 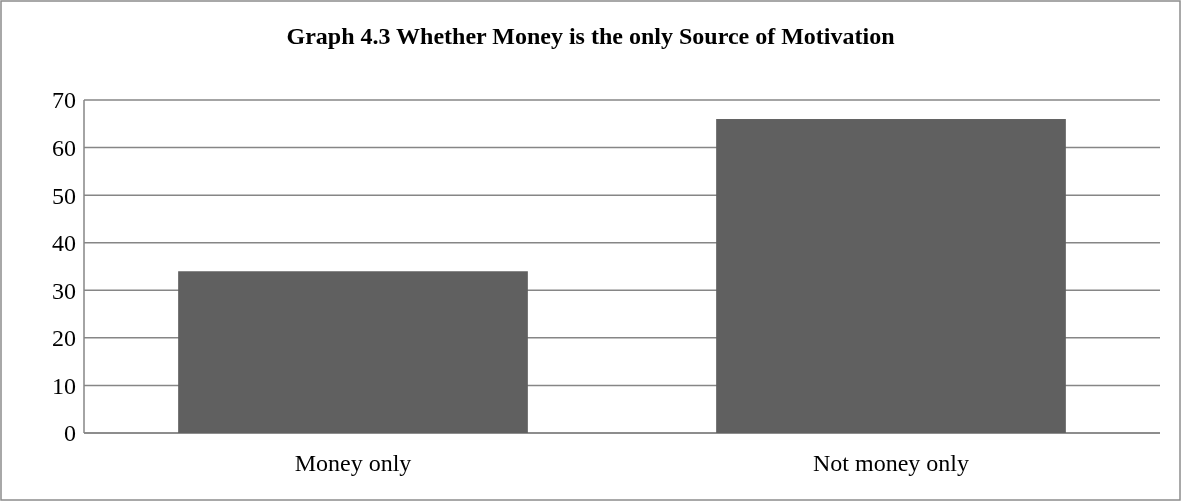 I want to click on y-tick-label: 0, so click(x=70, y=433).